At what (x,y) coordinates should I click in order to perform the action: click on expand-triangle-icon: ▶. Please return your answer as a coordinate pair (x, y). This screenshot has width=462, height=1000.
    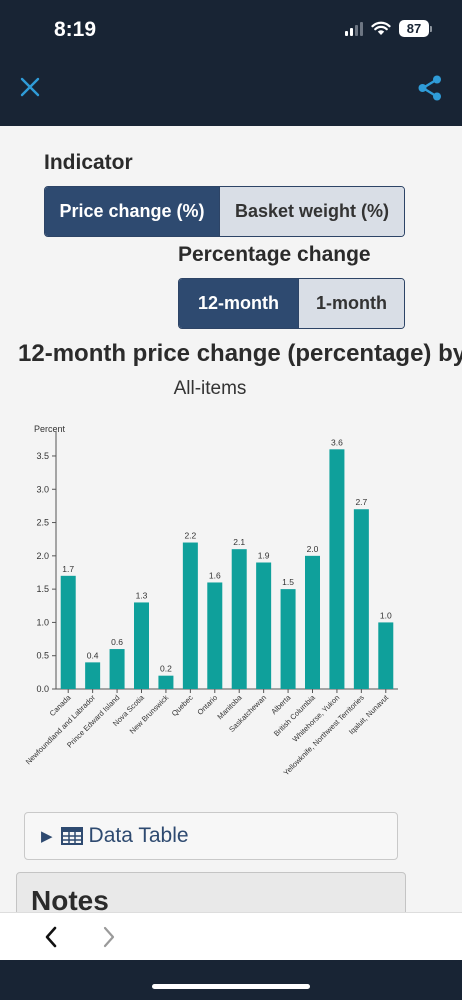
    Looking at the image, I should click on (47, 836).